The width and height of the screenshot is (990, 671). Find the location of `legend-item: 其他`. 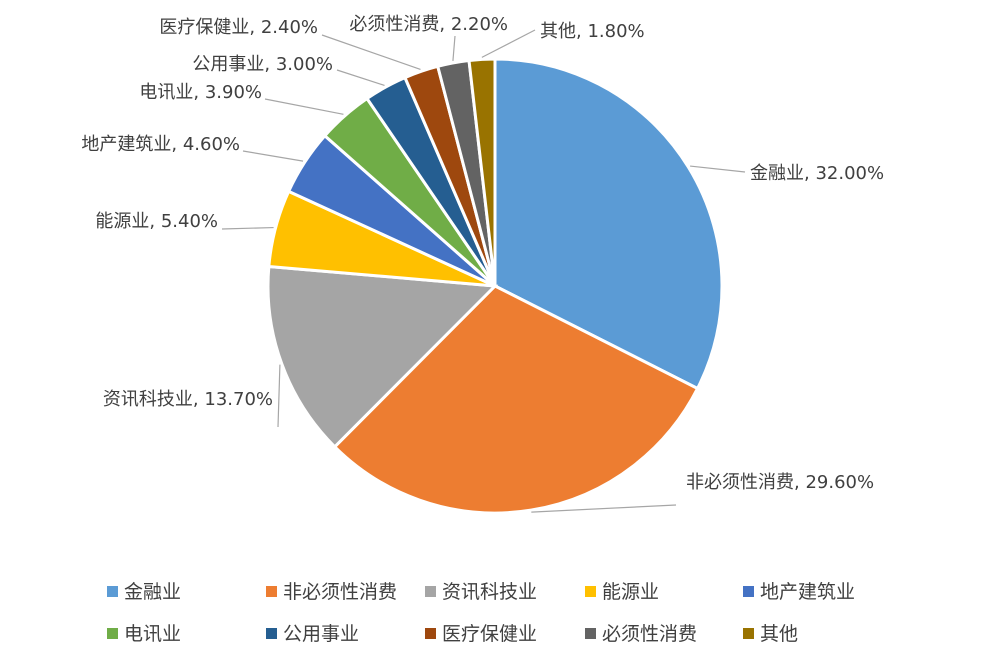

legend-item: 其他 is located at coordinates (770, 634).